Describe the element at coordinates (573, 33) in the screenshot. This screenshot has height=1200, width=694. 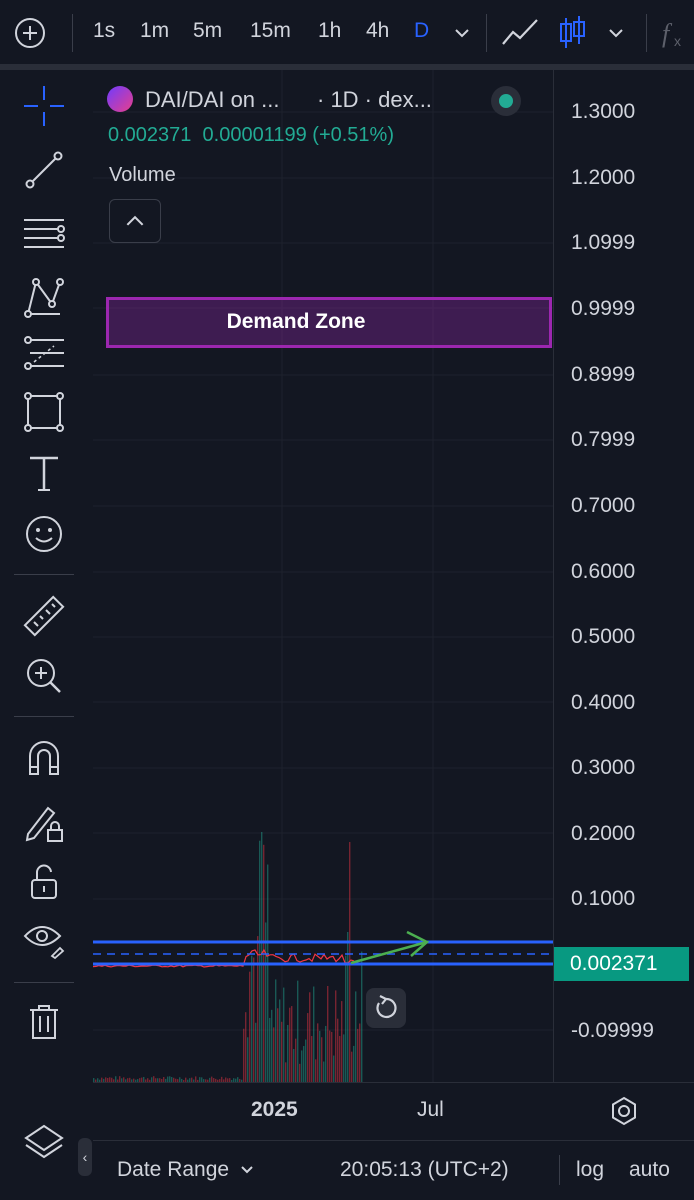
I see `candles-icon` at that location.